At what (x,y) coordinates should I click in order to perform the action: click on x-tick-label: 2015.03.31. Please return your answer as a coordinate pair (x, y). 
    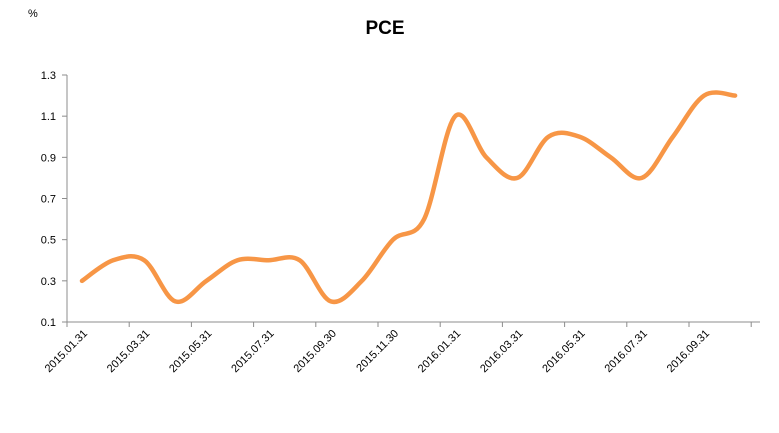
    Looking at the image, I should click on (128, 351).